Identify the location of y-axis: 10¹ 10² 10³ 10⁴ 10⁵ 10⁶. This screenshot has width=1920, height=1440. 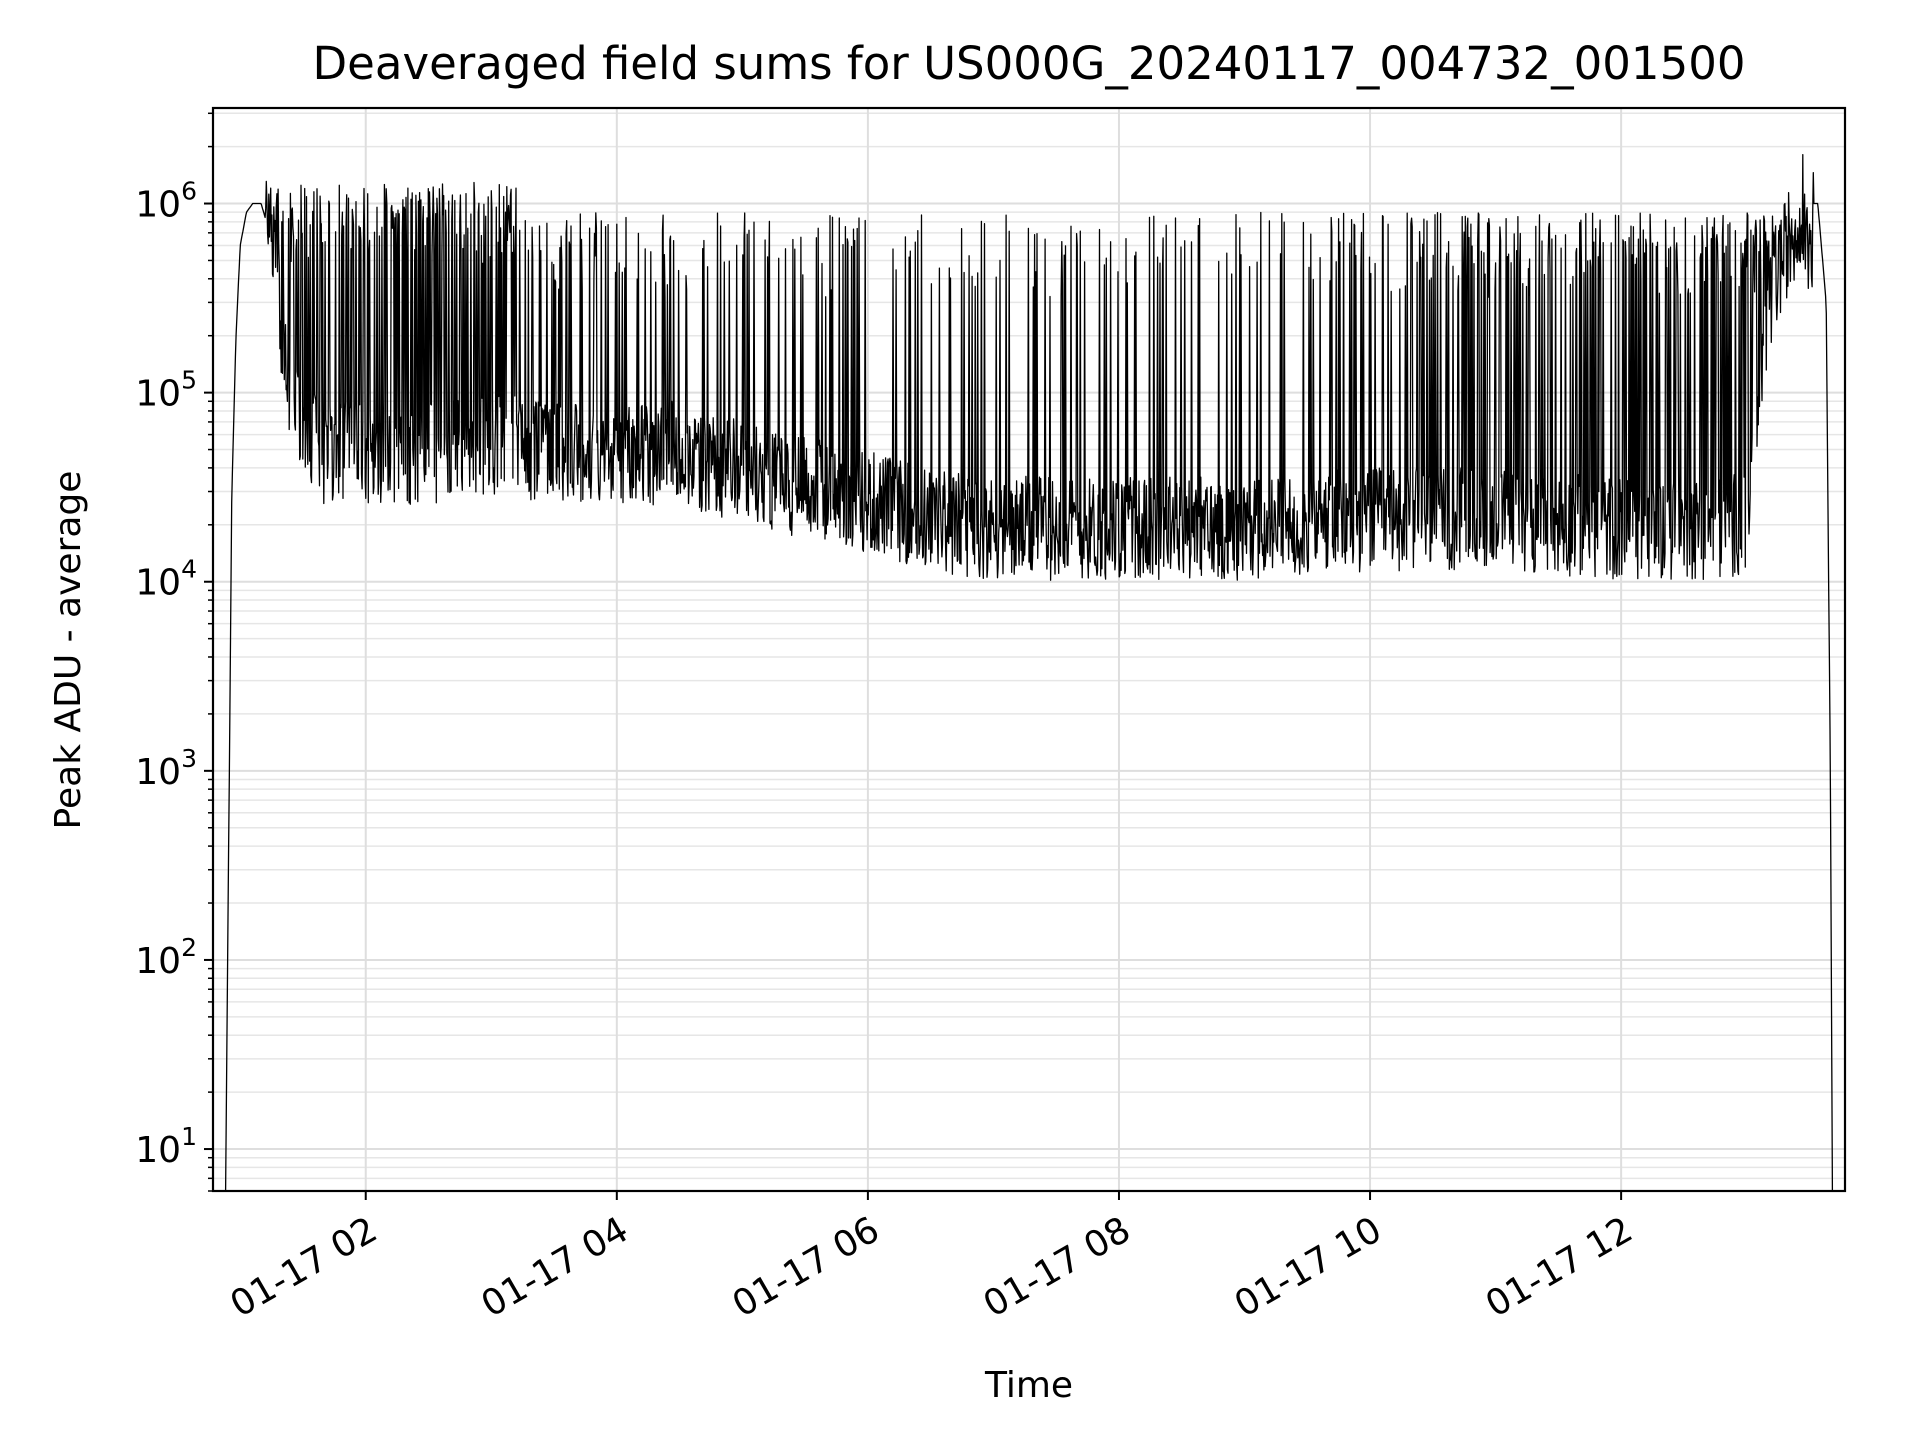
(174, 652).